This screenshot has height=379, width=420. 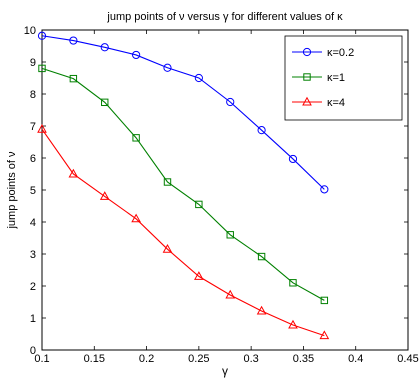 I want to click on y-tick-label: 1, so click(x=33, y=319).